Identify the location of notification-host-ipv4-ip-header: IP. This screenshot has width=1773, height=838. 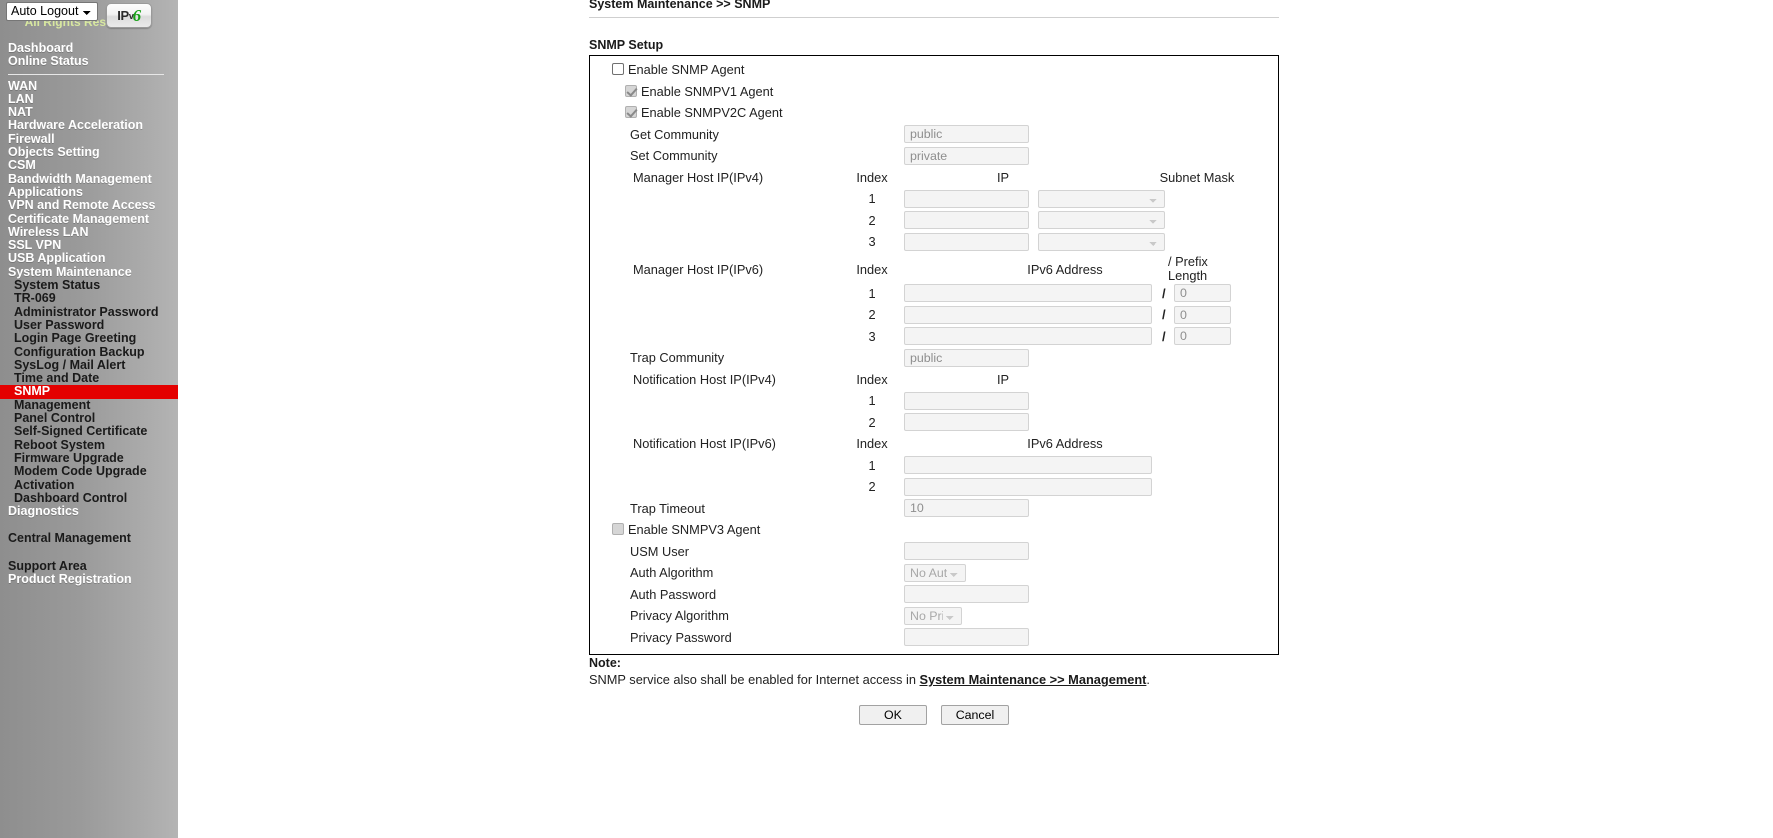
(1003, 379).